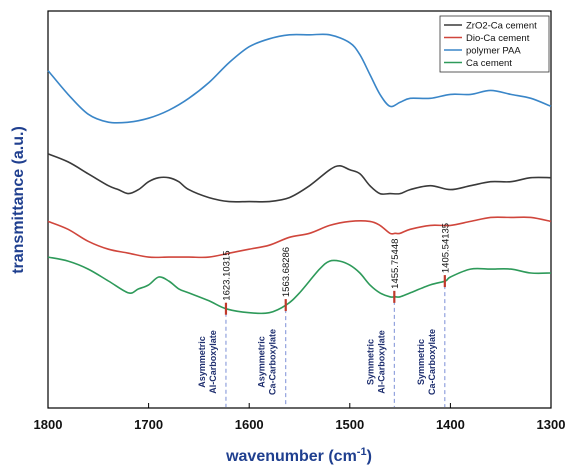 This screenshot has width=571, height=467. I want to click on x-tick-label-4: 1500, so click(349, 424).